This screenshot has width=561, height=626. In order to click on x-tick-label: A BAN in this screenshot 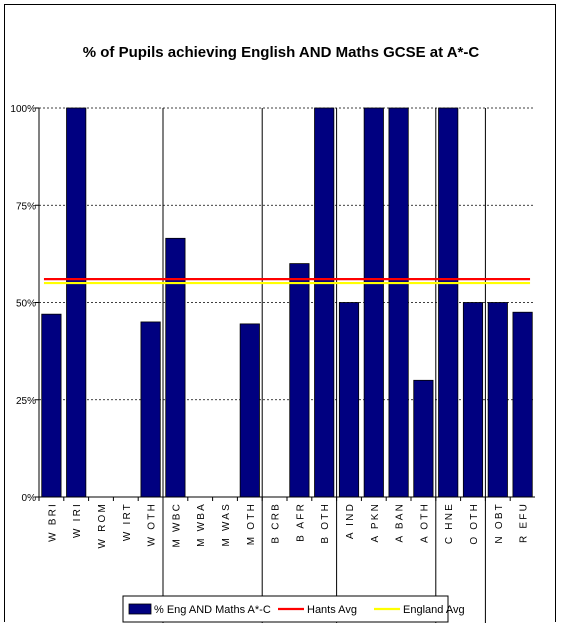, I will do `click(400, 522)`.